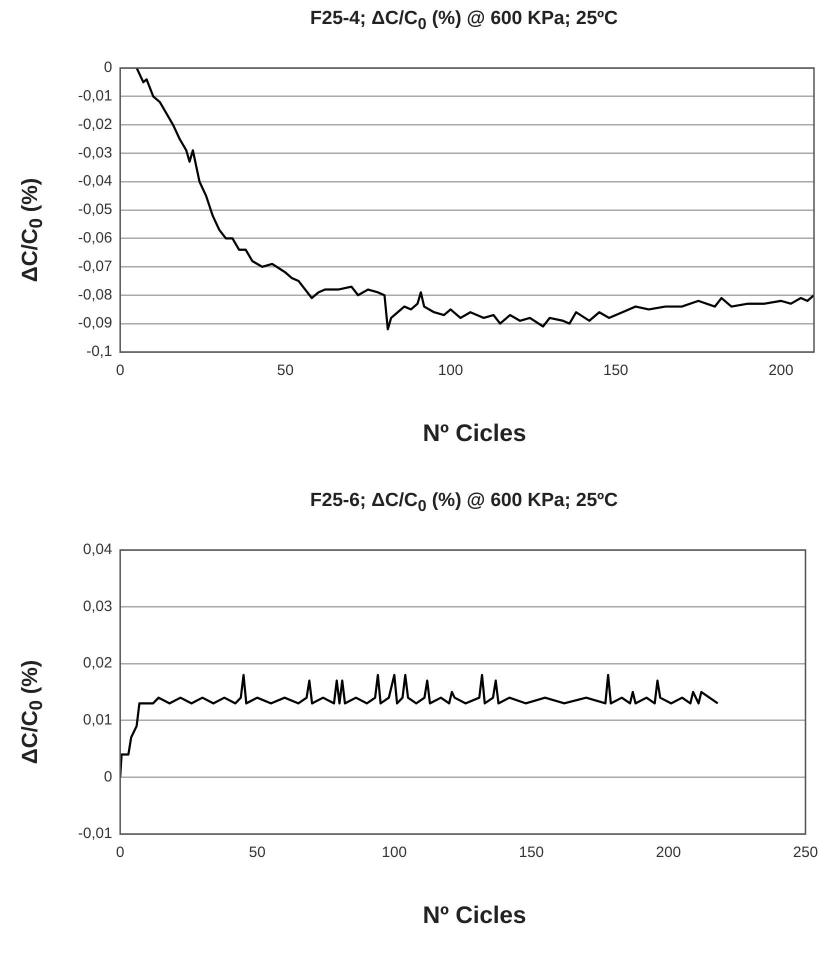 The width and height of the screenshot is (828, 965). What do you see at coordinates (95, 238) in the screenshot?
I see `y-tick-label: -0,06` at bounding box center [95, 238].